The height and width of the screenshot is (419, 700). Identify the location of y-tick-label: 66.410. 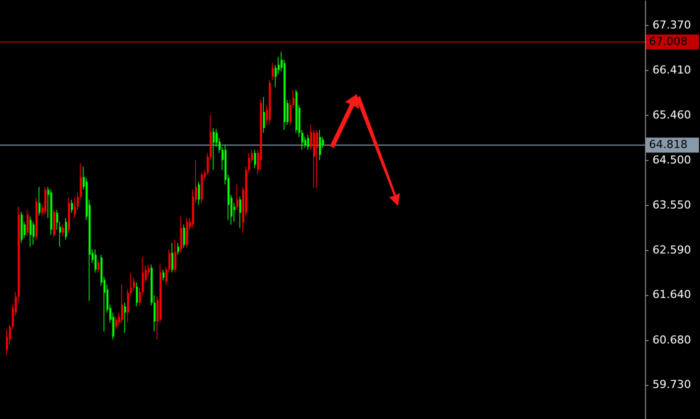
(671, 70).